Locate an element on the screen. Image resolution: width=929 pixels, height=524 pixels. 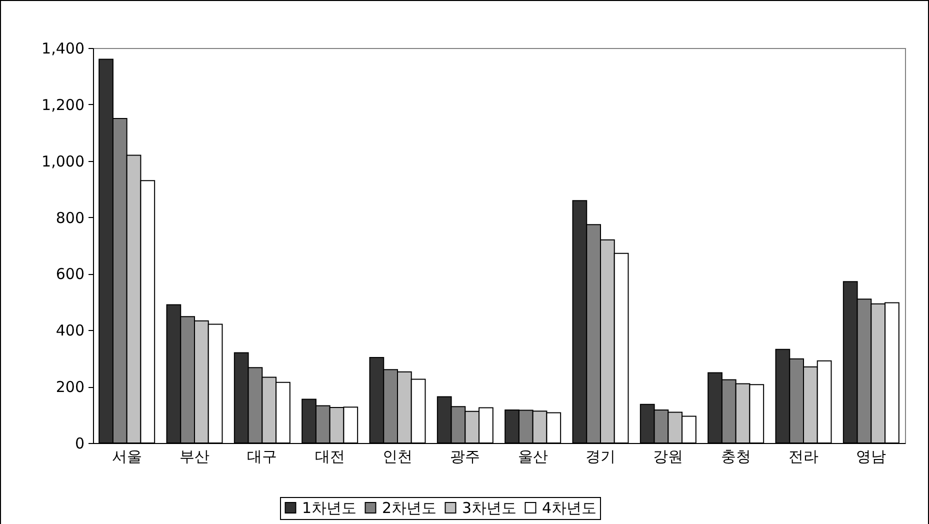
x-tick-label: 대구 is located at coordinates (262, 457).